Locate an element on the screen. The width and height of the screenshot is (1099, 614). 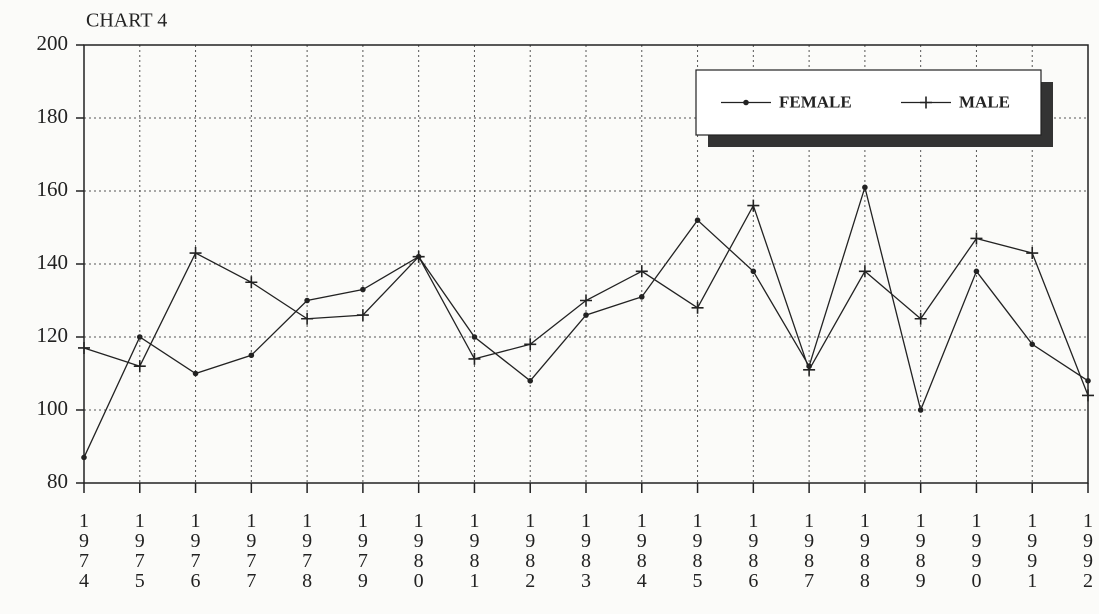
y-tick-label: 180 is located at coordinates (53, 116).